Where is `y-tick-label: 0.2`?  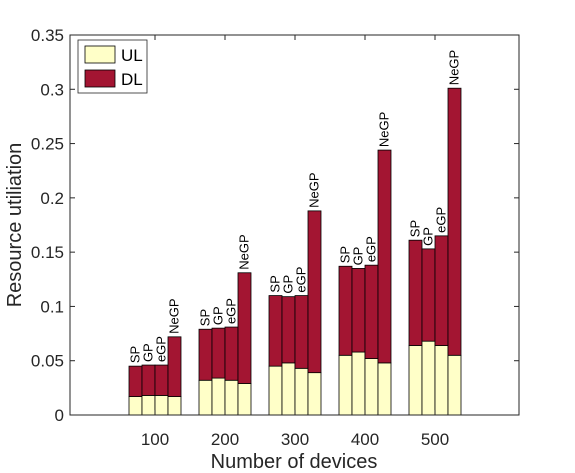
y-tick-label: 0.2 is located at coordinates (52, 198).